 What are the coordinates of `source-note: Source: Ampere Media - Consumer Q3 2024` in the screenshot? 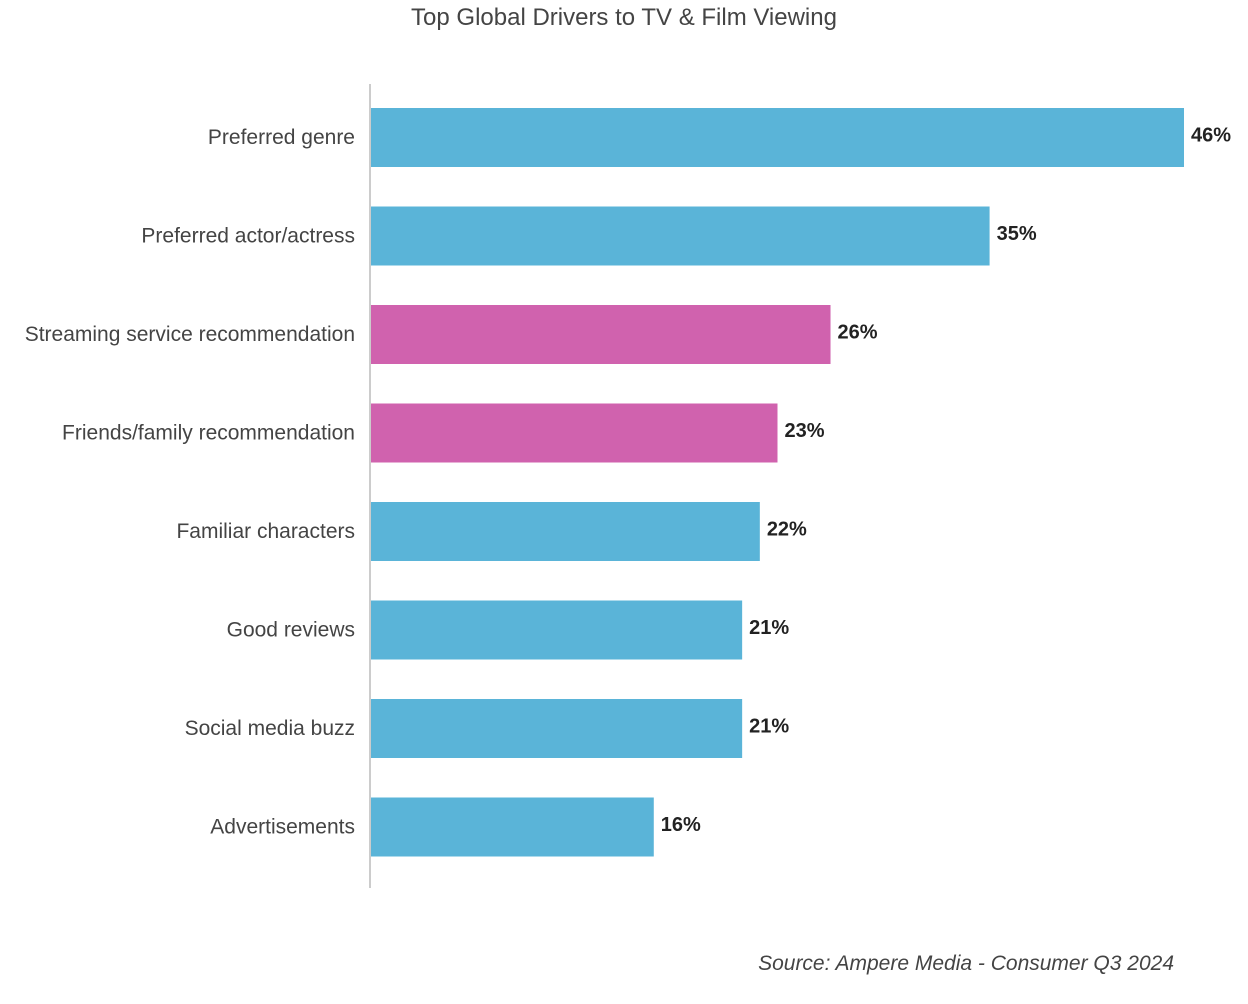 It's located at (966, 963).